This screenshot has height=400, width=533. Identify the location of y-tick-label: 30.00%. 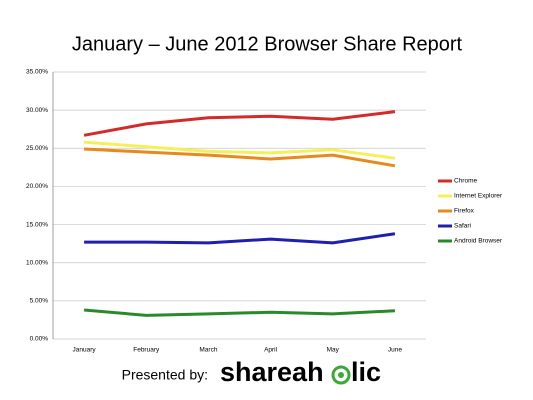
(37, 110).